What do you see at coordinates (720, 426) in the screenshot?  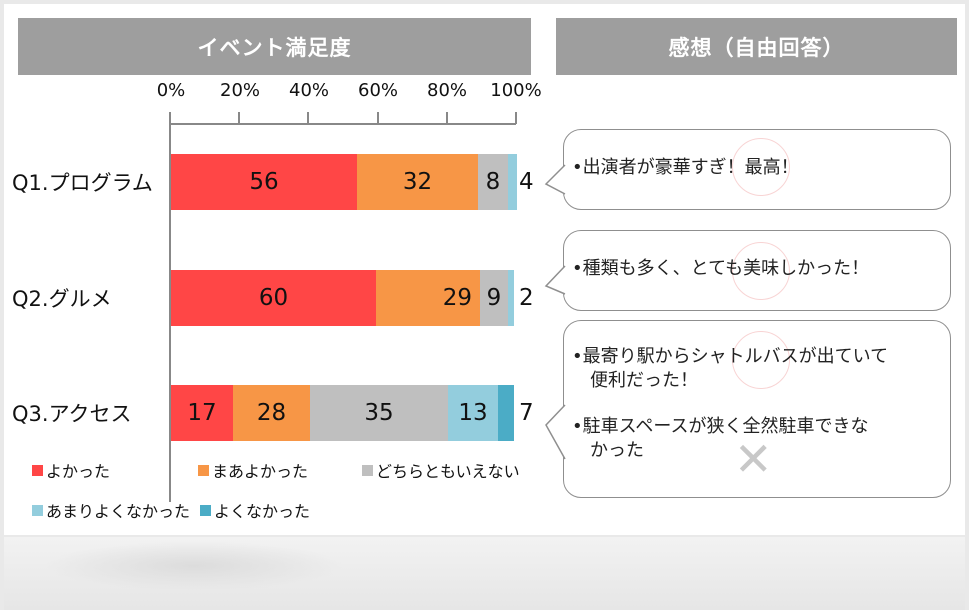 I see `comment-text: •駐車スペースが狭く全然駐車できな` at bounding box center [720, 426].